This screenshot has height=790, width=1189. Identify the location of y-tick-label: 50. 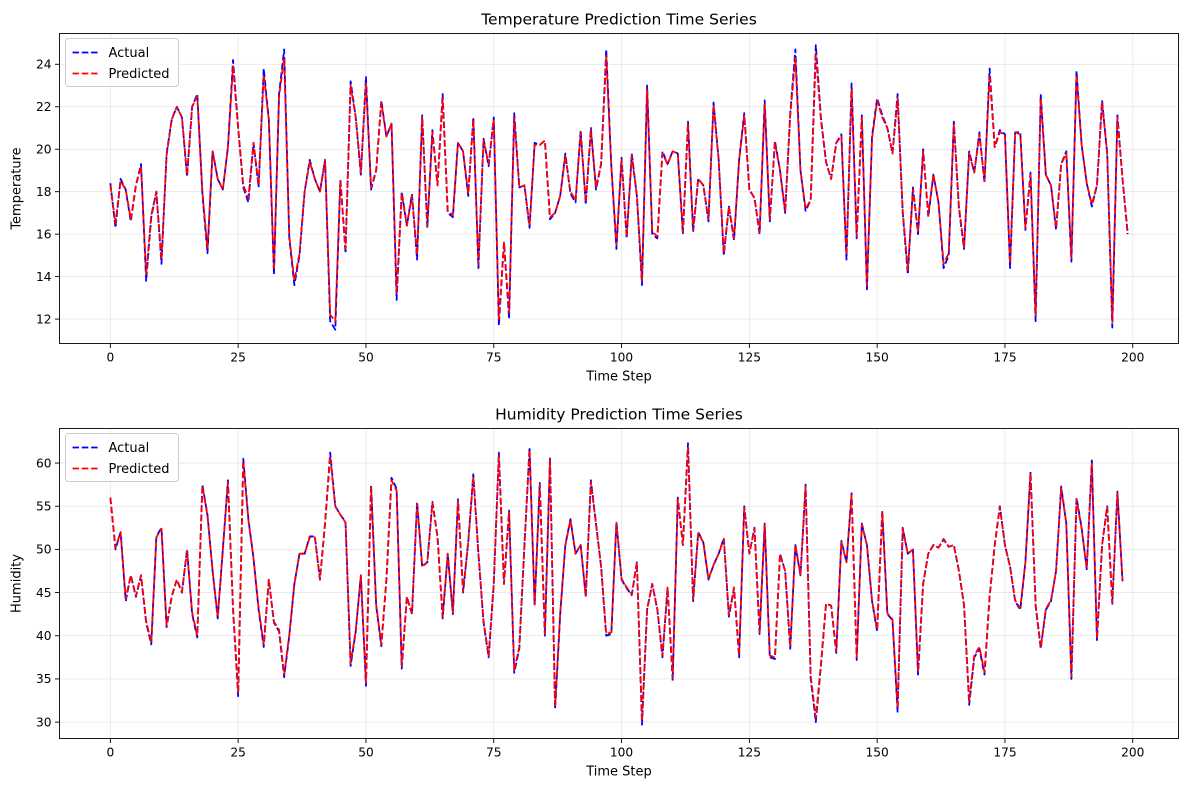
(44, 550).